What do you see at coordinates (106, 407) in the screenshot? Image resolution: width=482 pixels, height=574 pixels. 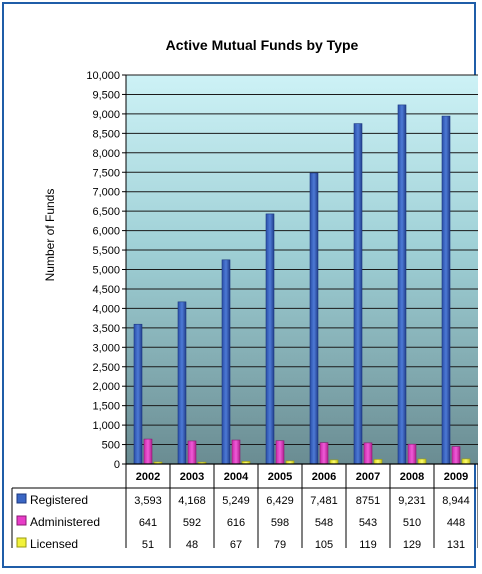 I see `y-tick-label: 1,500` at bounding box center [106, 407].